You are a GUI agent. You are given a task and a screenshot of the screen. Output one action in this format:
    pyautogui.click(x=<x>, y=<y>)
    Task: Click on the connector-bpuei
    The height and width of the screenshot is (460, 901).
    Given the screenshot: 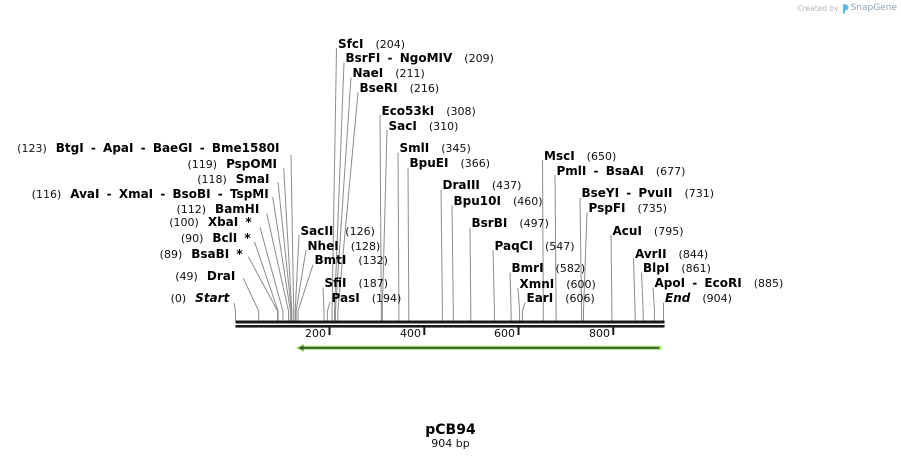 What is the action you would take?
    pyautogui.click(x=408, y=244)
    